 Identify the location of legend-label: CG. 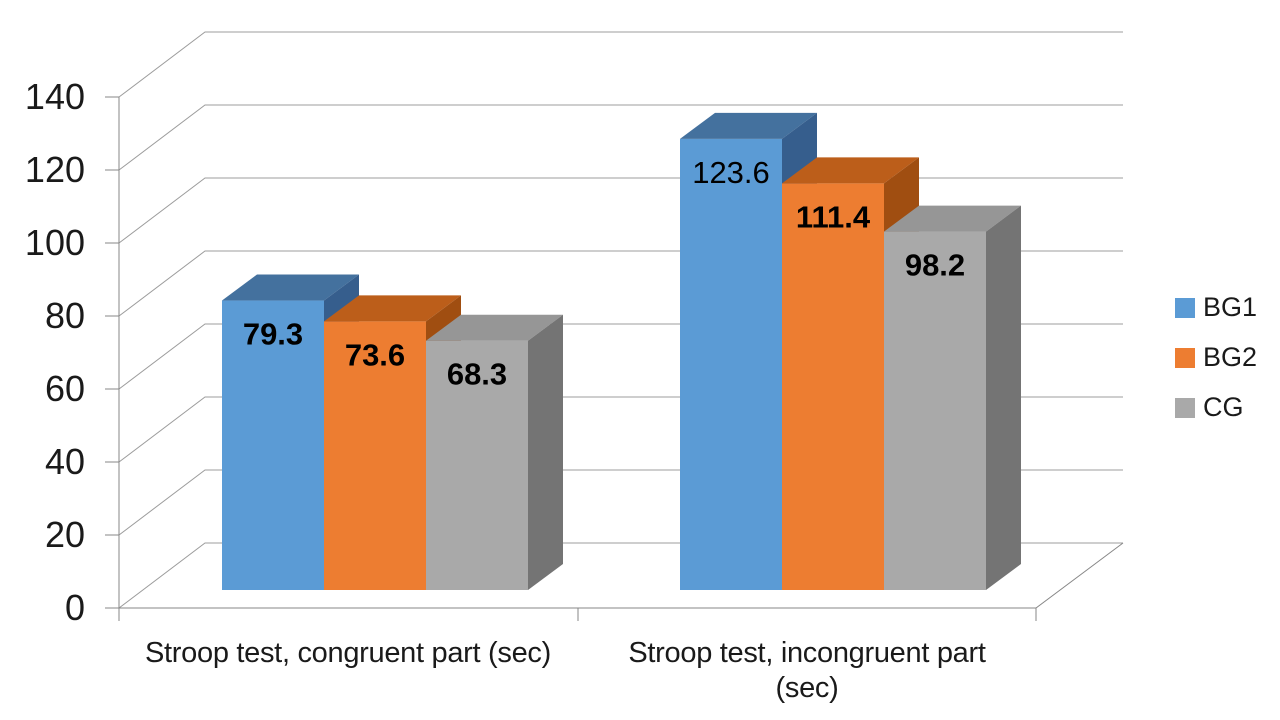
(1223, 407).